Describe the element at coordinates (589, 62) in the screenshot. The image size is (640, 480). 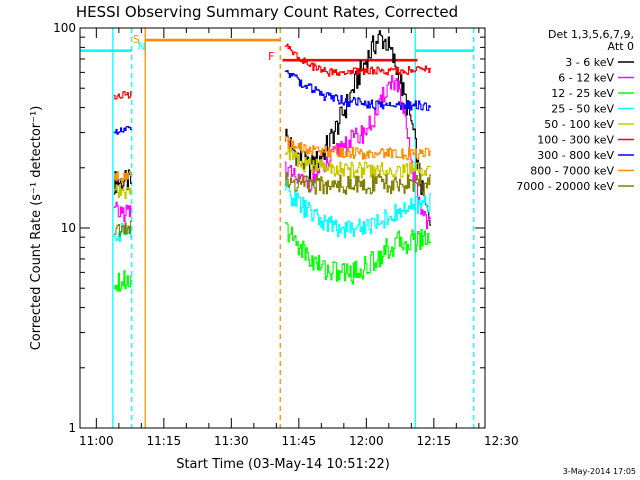
I see `legend-label: 3 - 6 keV` at that location.